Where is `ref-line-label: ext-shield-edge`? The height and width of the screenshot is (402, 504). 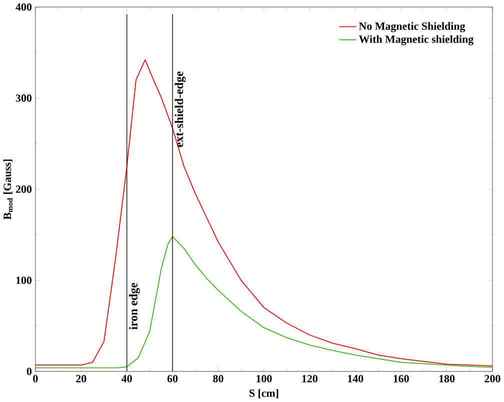
ref-line-label: ext-shield-edge is located at coordinates (180, 110).